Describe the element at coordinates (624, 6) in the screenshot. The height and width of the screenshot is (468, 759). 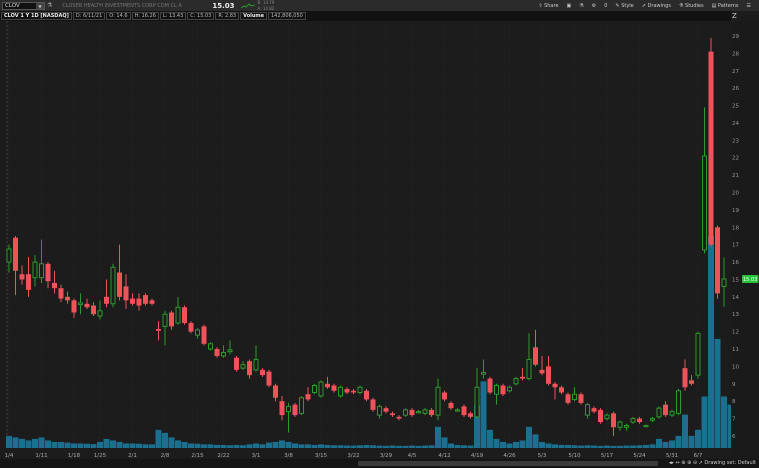
I see `style-button: ✎ Style` at that location.